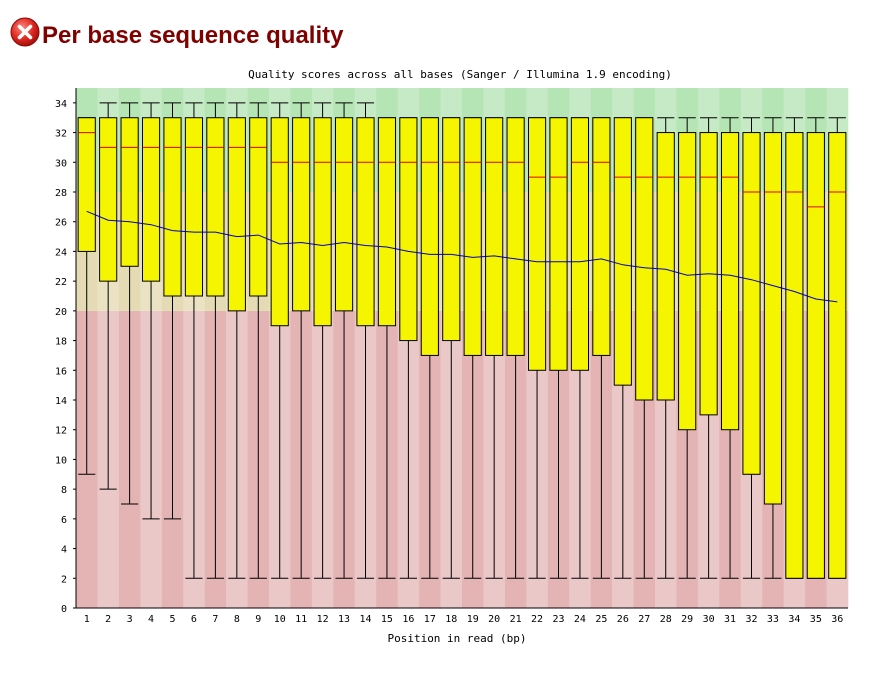 The width and height of the screenshot is (880, 683). What do you see at coordinates (794, 619) in the screenshot?
I see `x-tick-label: 34` at bounding box center [794, 619].